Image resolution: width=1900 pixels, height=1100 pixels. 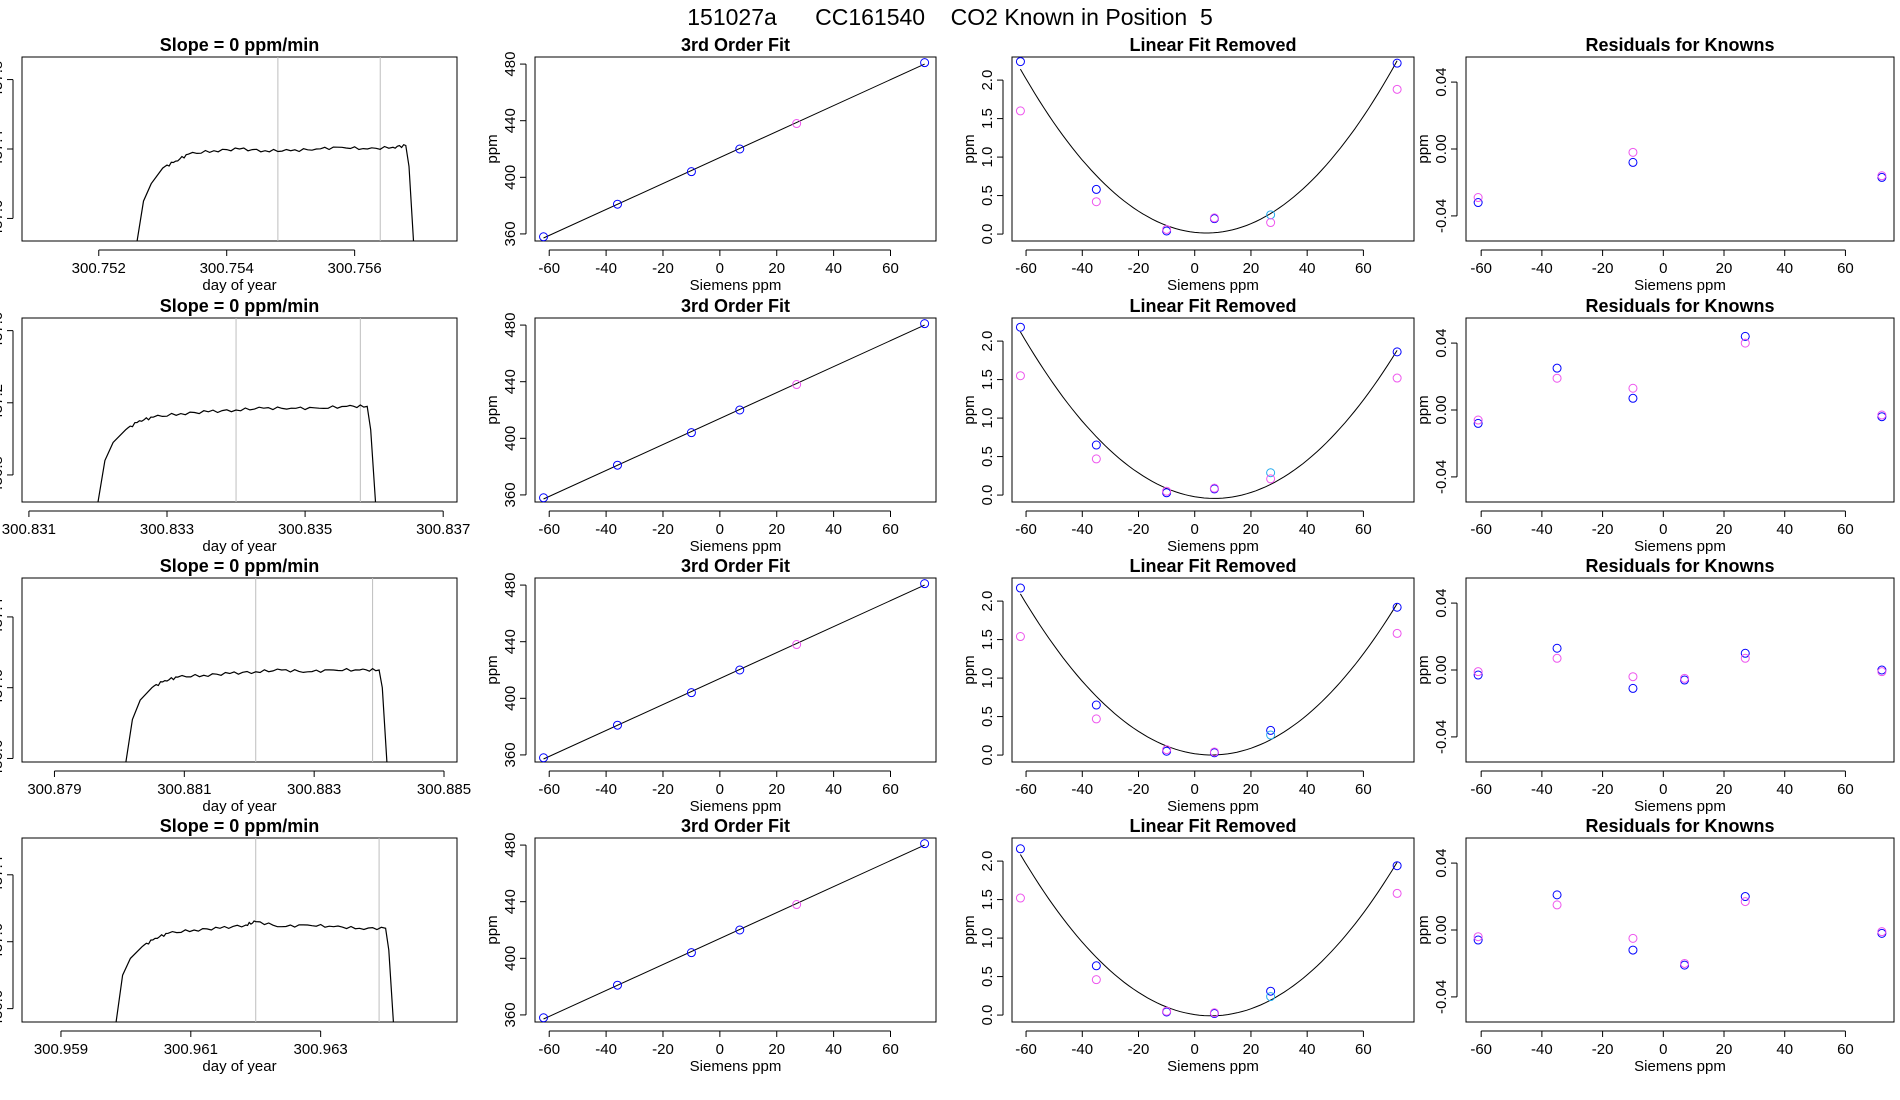 What do you see at coordinates (167, 529) in the screenshot?
I see `x-tick-label: 300.833` at bounding box center [167, 529].